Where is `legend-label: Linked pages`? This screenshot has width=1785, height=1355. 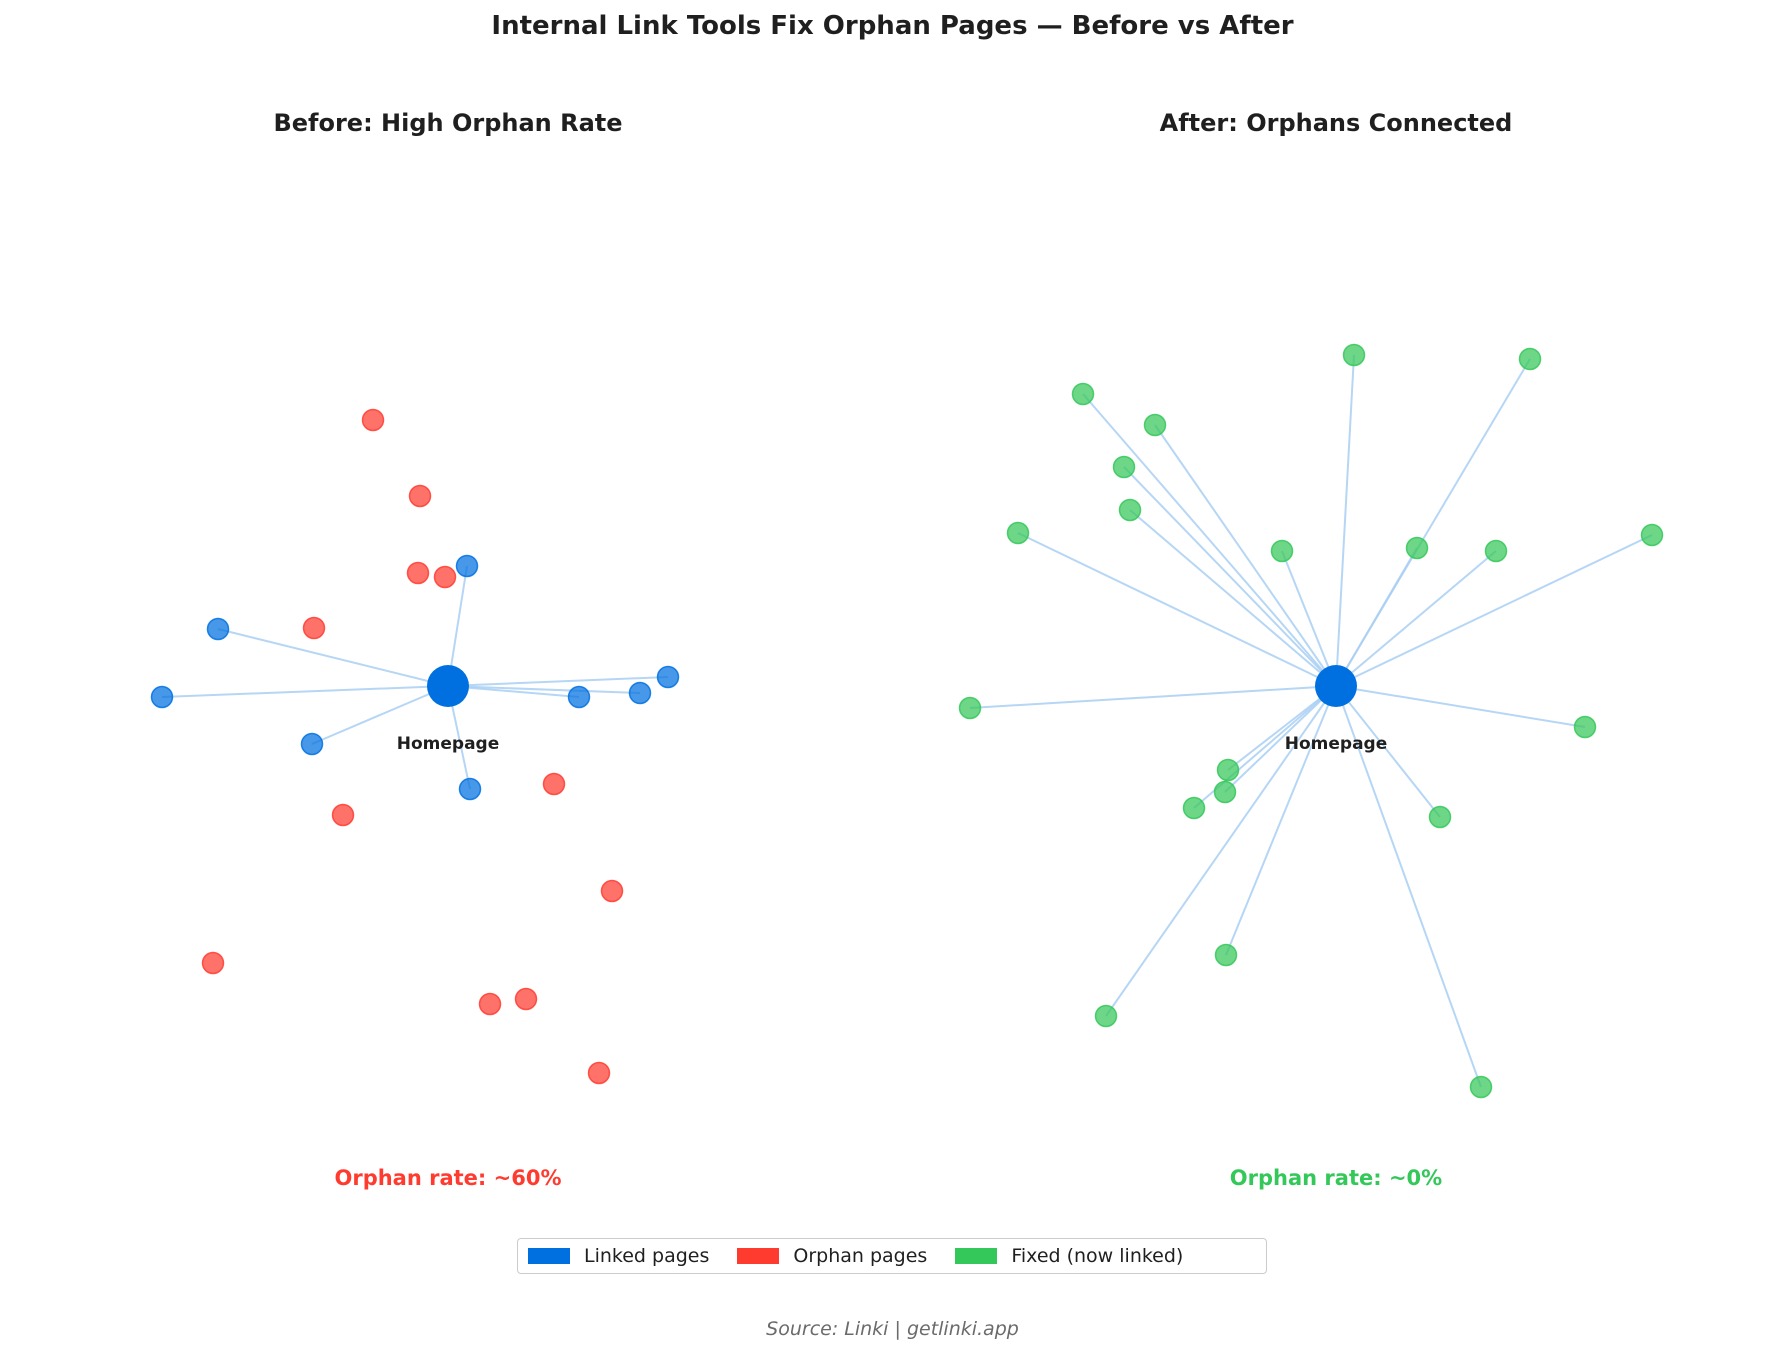 legend-label: Linked pages is located at coordinates (647, 1256).